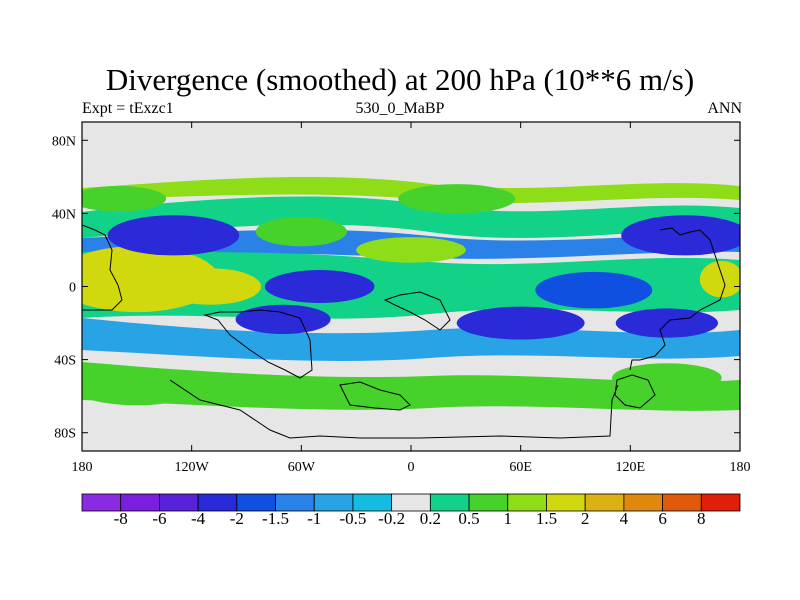  What do you see at coordinates (546, 518) in the screenshot?
I see `colorbar-label: 1.5` at bounding box center [546, 518].